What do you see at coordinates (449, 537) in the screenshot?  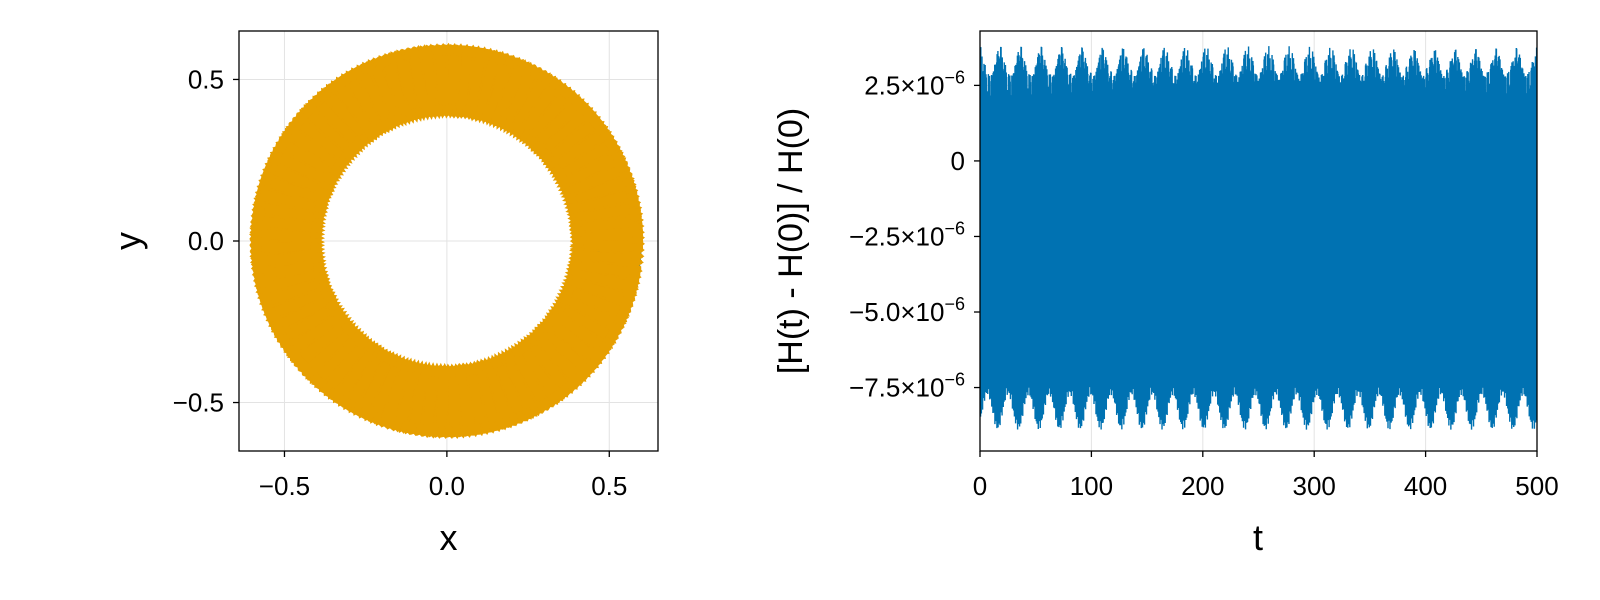 I see `left-x-axis-label: x` at bounding box center [449, 537].